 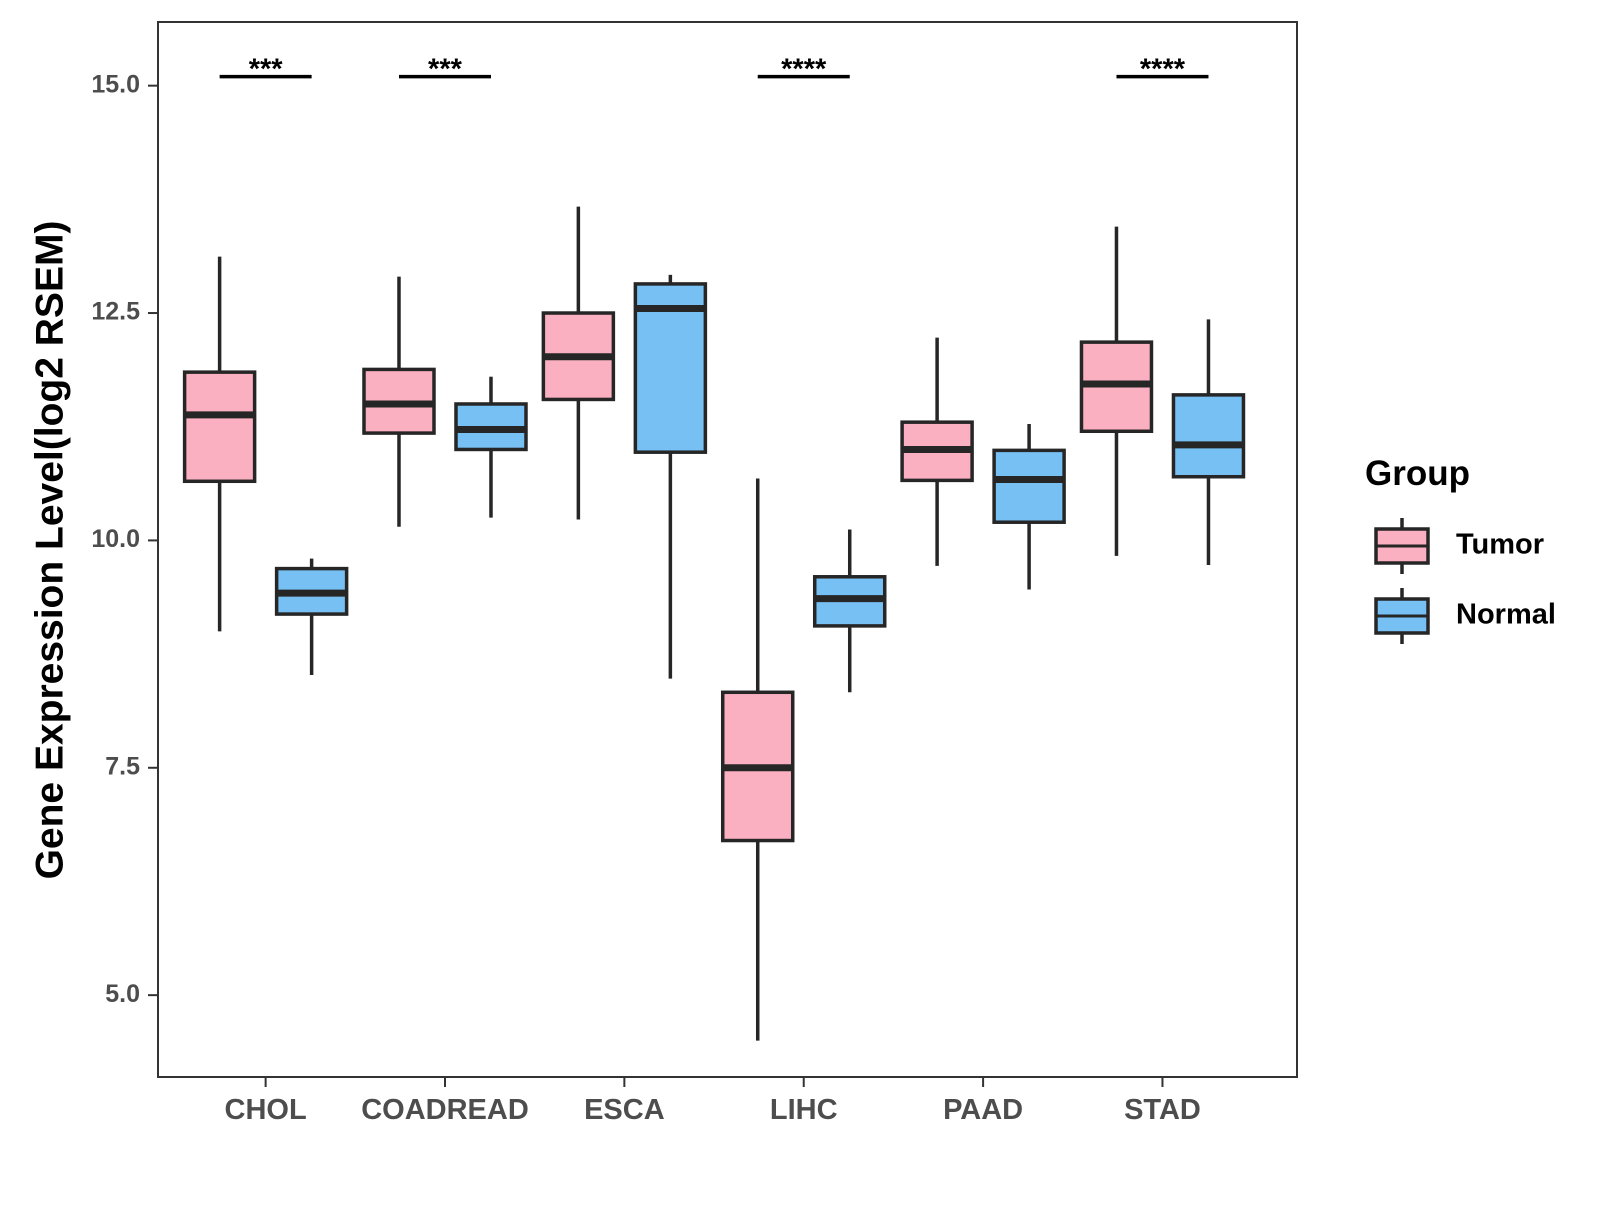 What do you see at coordinates (1506, 615) in the screenshot?
I see `legend-label-normal: Normal` at bounding box center [1506, 615].